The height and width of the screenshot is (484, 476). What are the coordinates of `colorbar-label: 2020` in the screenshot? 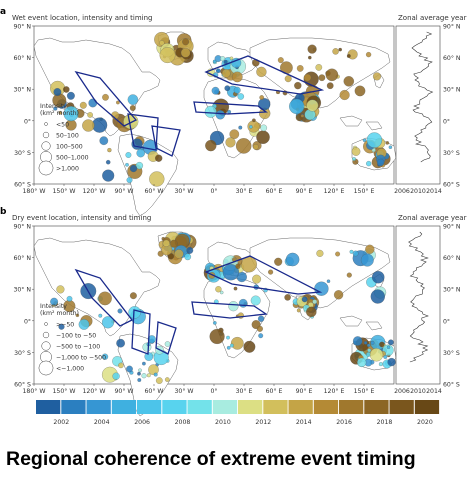 It's located at (425, 422).